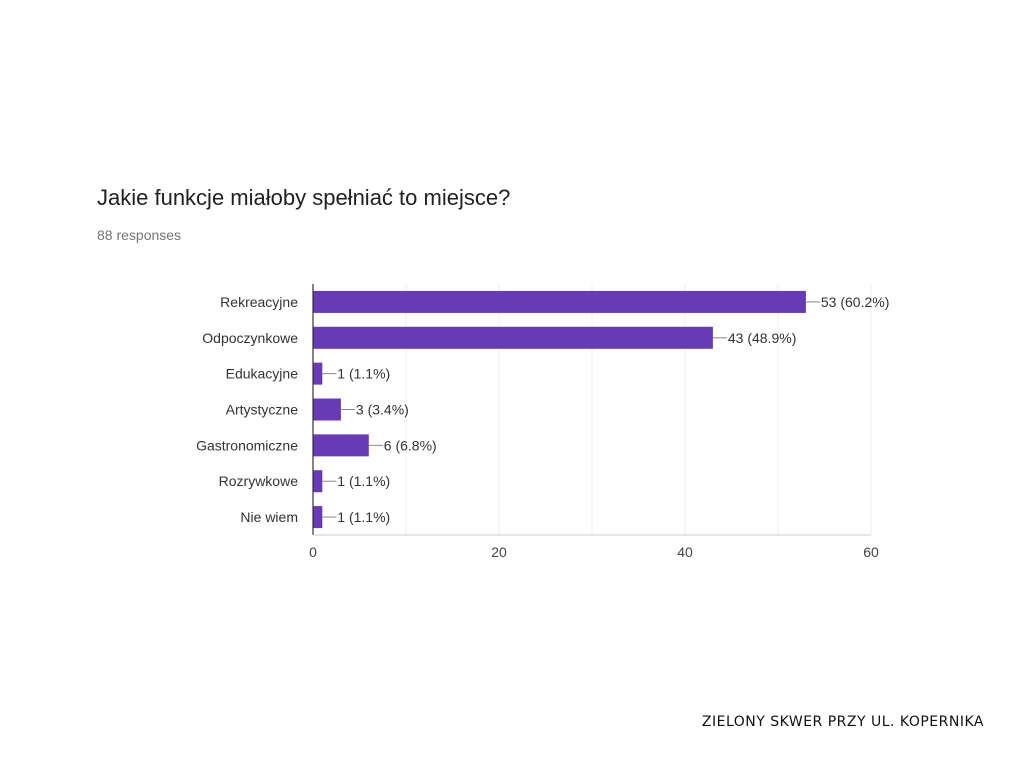  Describe the element at coordinates (247, 445) in the screenshot. I see `category-label: Gastronomiczne` at that location.